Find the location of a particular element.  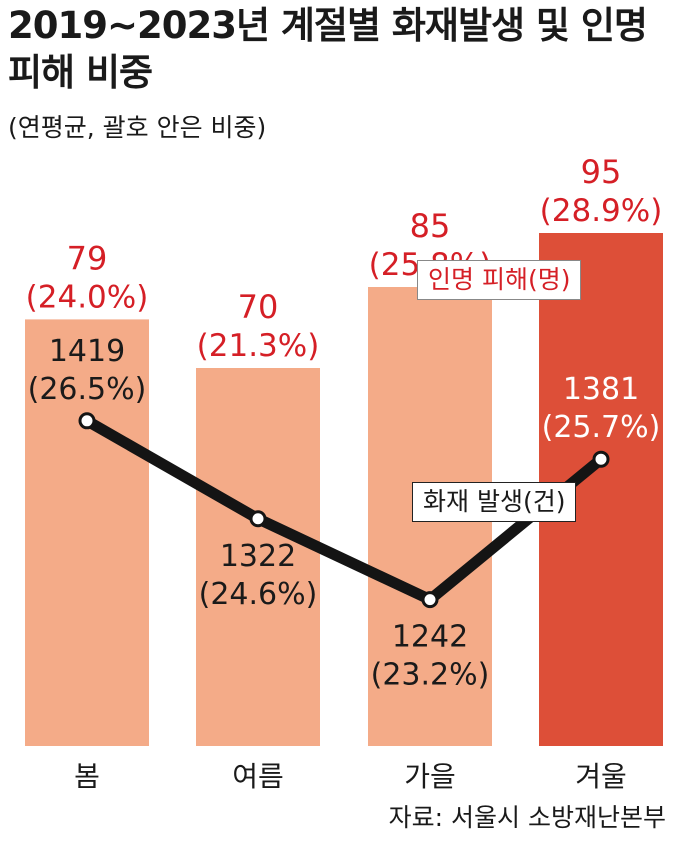

category-label: 가을 is located at coordinates (430, 776).